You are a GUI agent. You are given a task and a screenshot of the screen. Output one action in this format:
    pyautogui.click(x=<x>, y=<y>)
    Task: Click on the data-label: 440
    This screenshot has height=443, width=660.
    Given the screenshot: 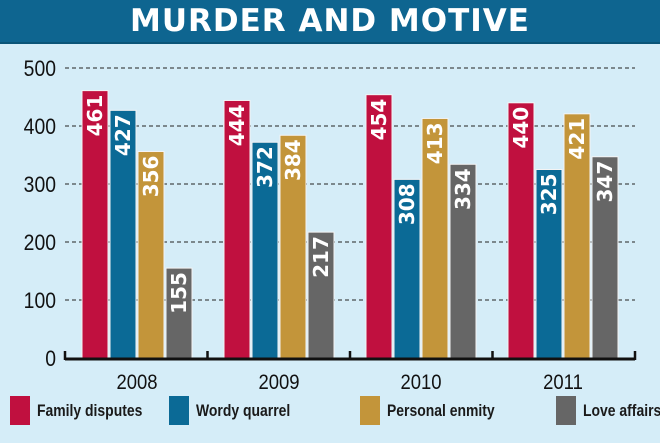 What is the action you would take?
    pyautogui.click(x=521, y=128)
    